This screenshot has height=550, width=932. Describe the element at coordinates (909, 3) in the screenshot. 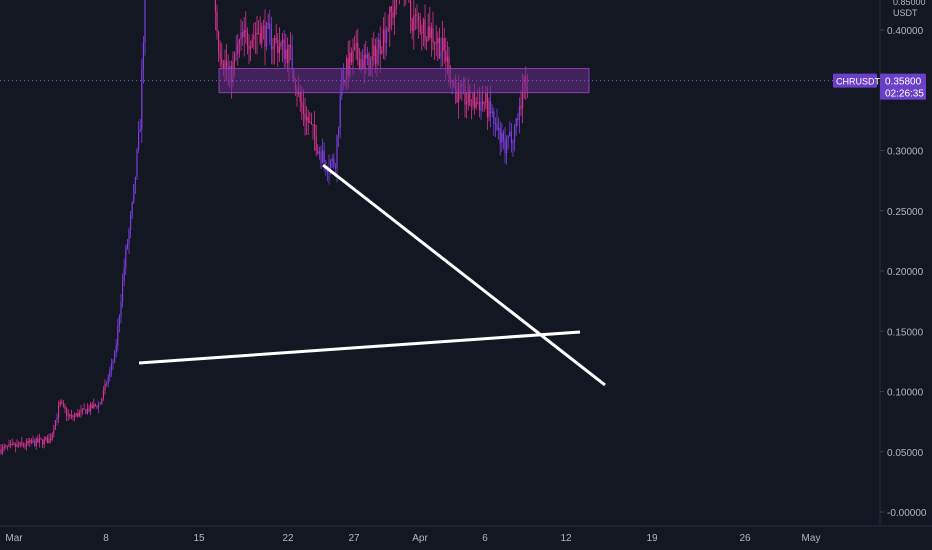

I see `price-axis-top-value: 0.85000` at that location.